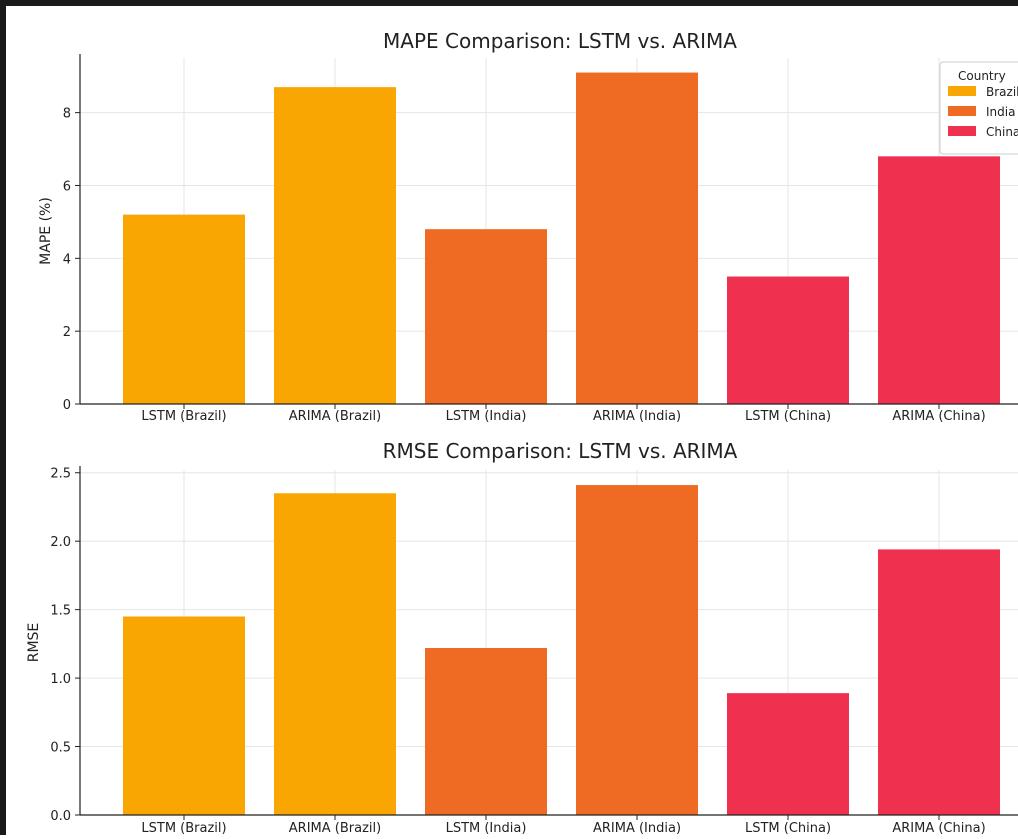 The image size is (1018, 839). I want to click on legend-label-india: India, so click(1000, 112).